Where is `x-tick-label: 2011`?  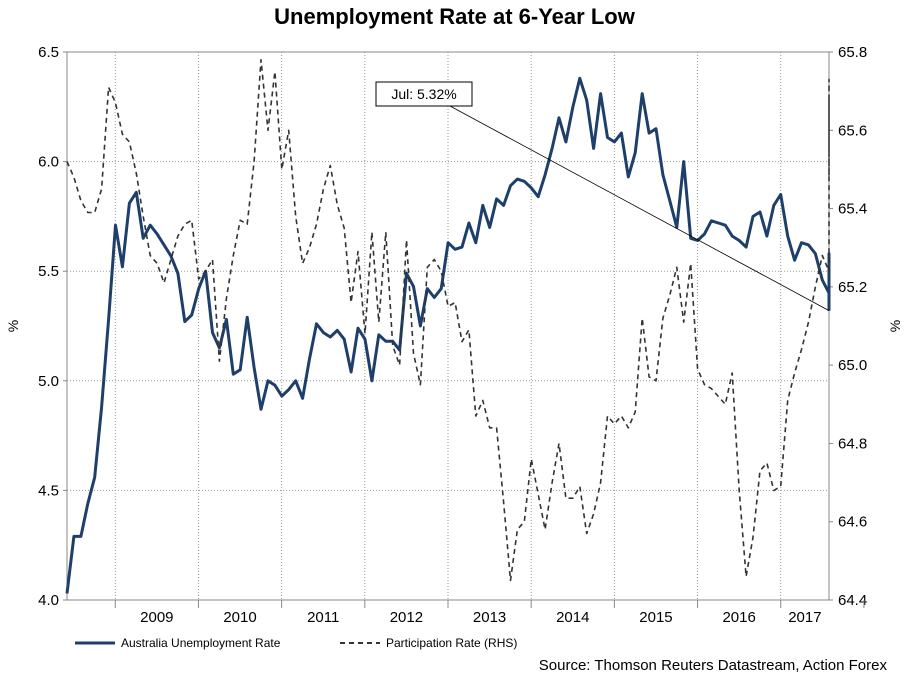
x-tick-label: 2011 is located at coordinates (323, 617).